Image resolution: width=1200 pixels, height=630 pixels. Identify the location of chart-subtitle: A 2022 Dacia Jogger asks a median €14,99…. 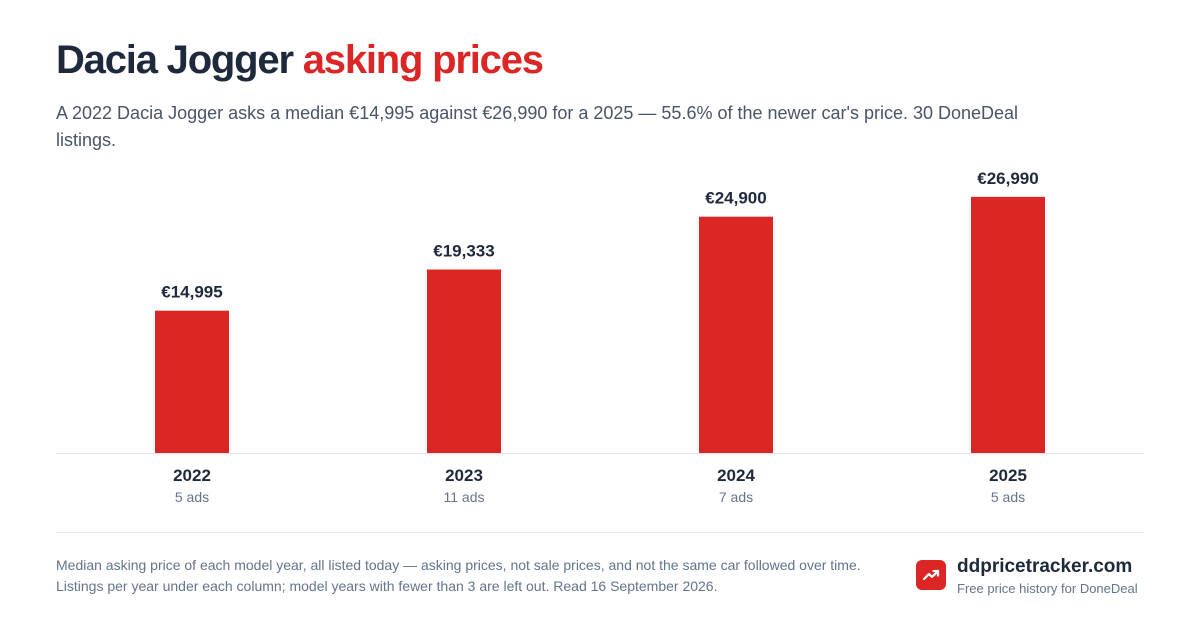
(537, 126).